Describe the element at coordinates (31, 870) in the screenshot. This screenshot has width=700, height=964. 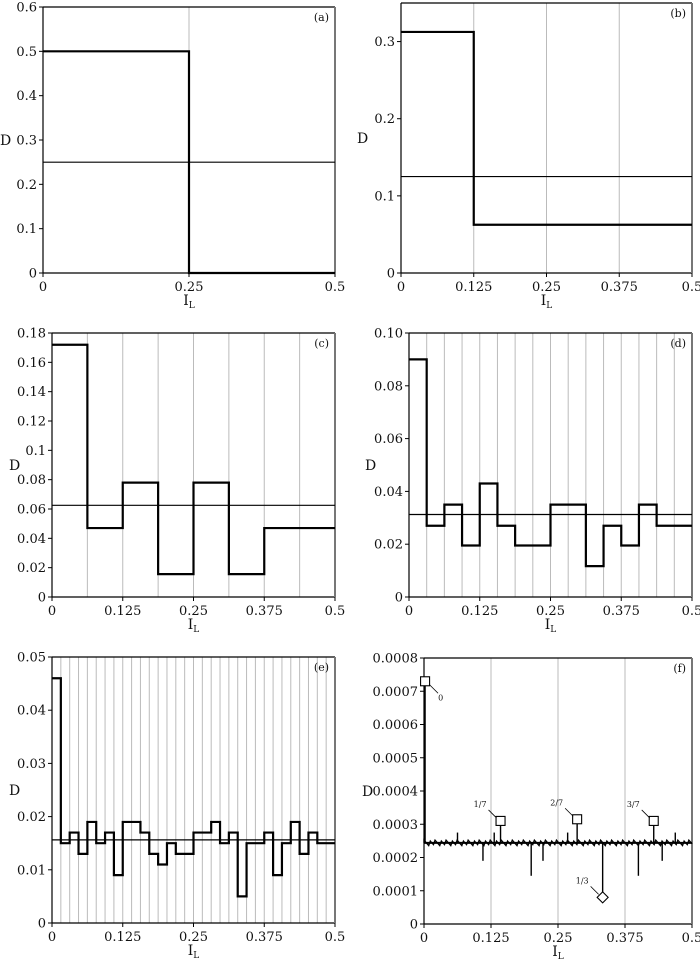
I see `y-tick-label: 0.01` at that location.